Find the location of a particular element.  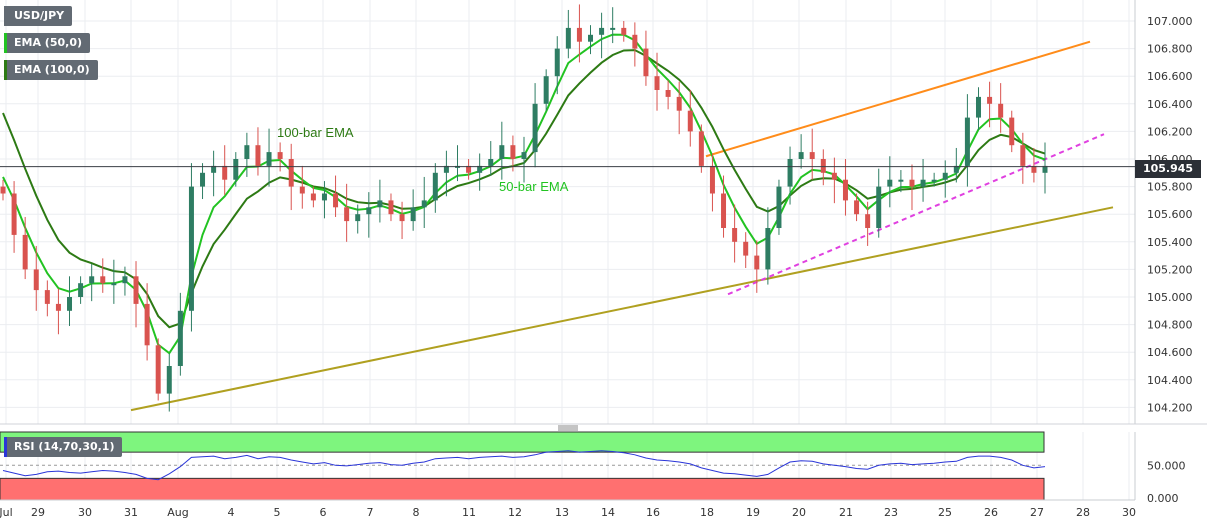

y-tick-label: 105.400 is located at coordinates (1170, 242).